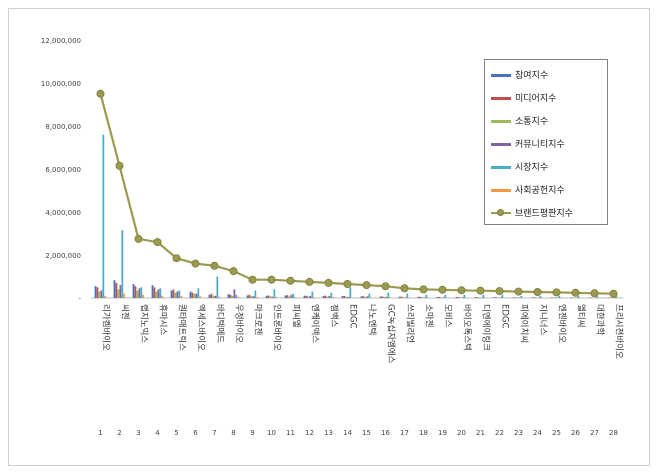  Describe the element at coordinates (537, 433) in the screenshot. I see `rank-label: 24` at that location.